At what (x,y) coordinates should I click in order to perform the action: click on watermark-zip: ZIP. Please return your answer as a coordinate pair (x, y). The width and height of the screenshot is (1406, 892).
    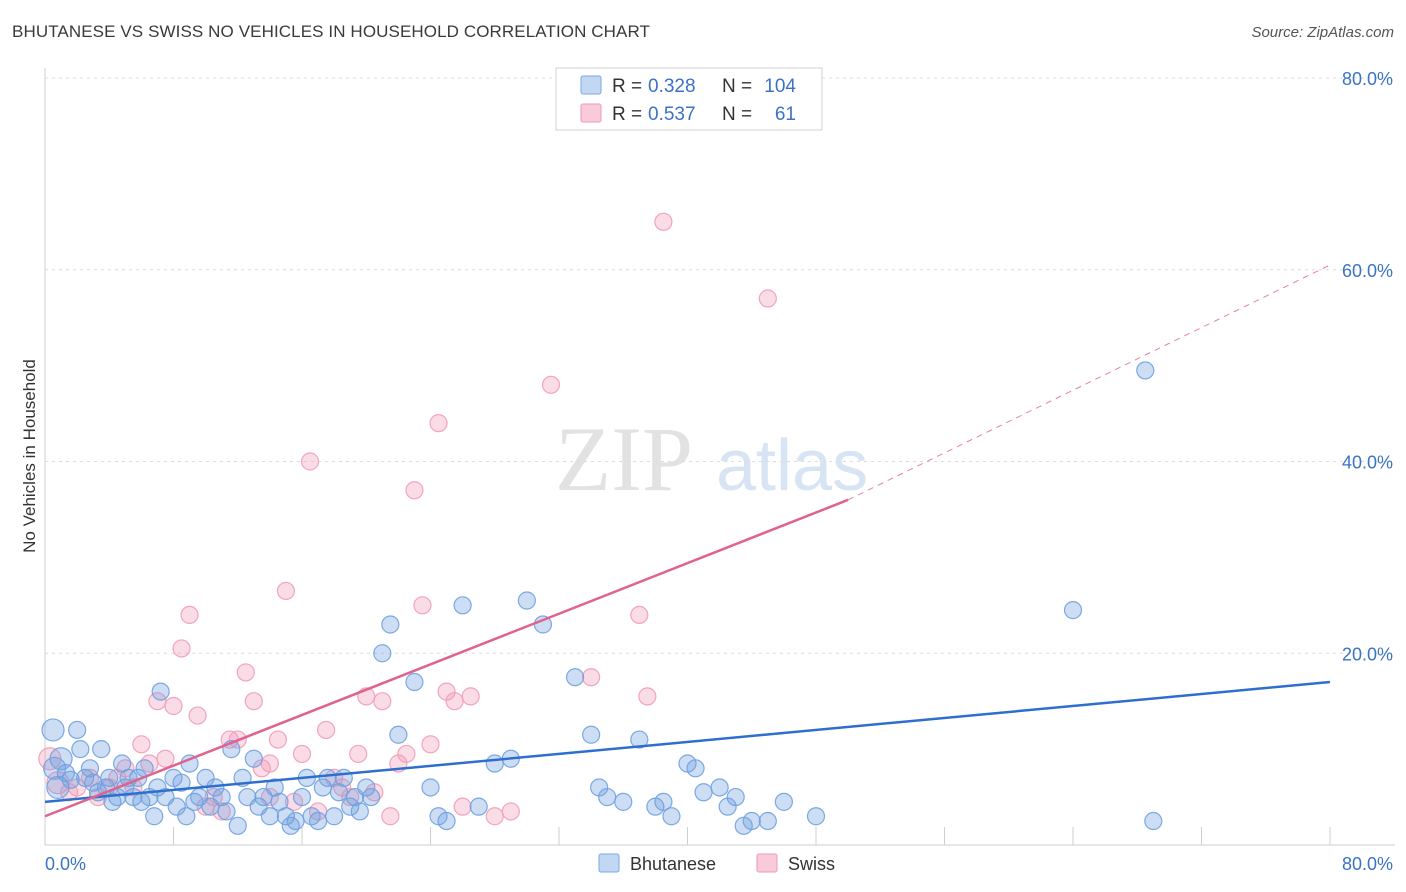
    Looking at the image, I should click on (624, 459).